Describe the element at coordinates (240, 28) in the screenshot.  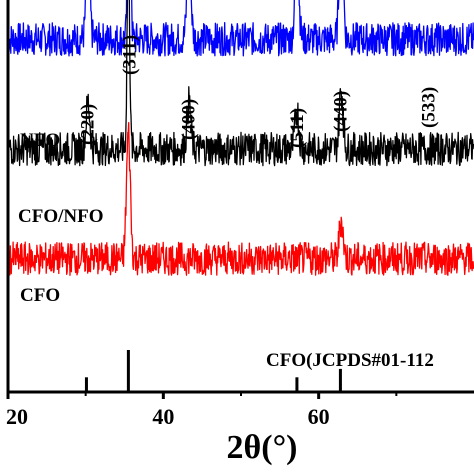
I see `series-line-nfo` at that location.